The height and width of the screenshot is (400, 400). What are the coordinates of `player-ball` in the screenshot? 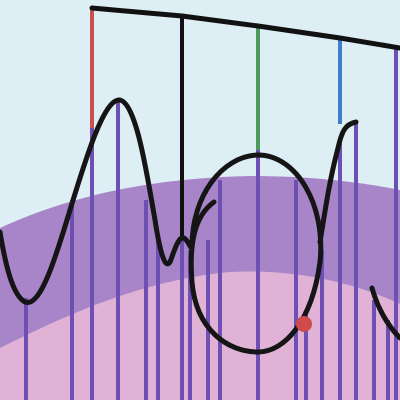 It's located at (304, 324).